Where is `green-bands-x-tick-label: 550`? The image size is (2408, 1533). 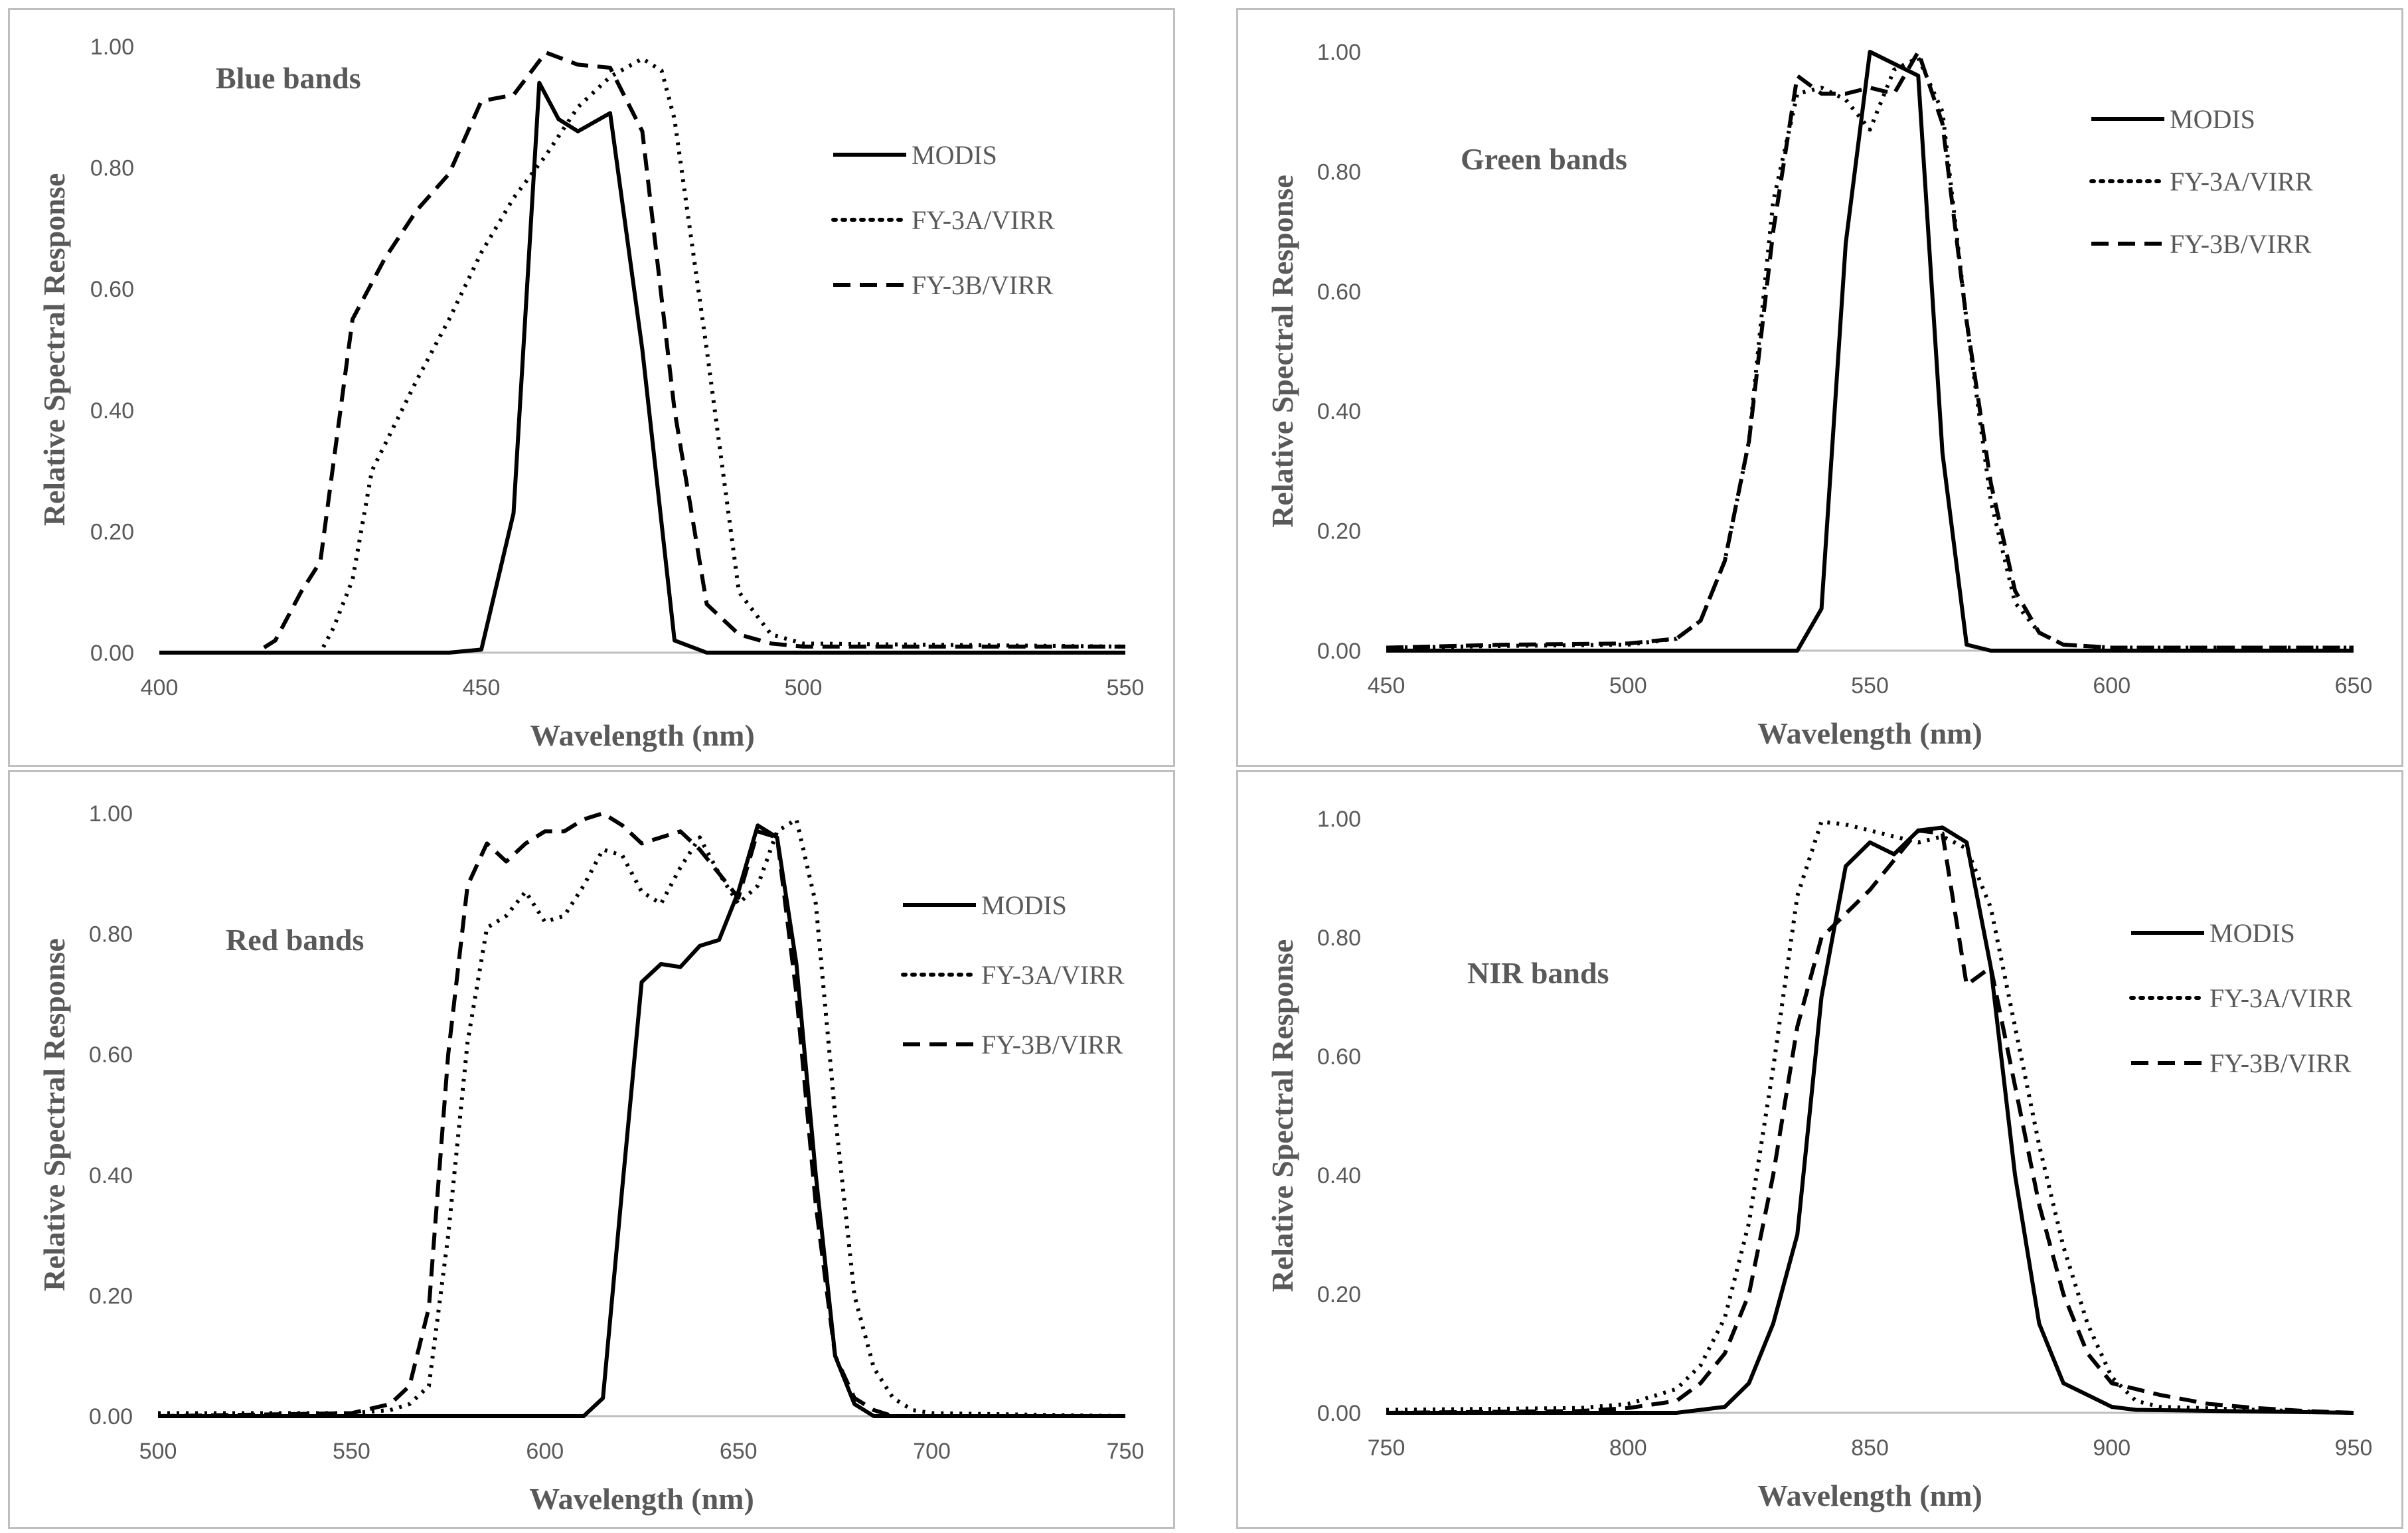
green-bands-x-tick-label: 550 is located at coordinates (1870, 685).